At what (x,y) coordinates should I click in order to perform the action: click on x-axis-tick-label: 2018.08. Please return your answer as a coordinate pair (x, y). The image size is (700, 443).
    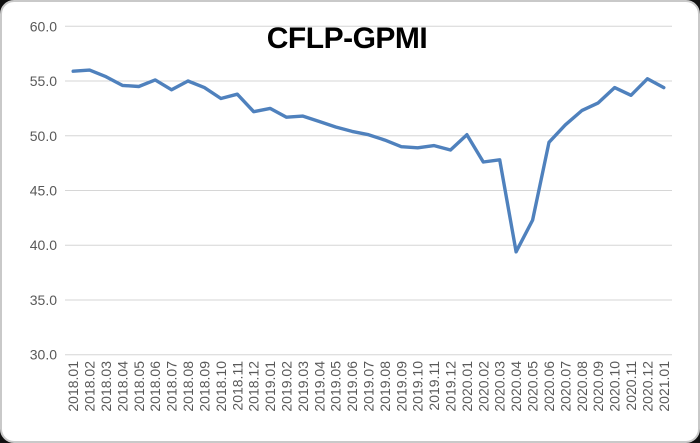
    Looking at the image, I should click on (188, 386).